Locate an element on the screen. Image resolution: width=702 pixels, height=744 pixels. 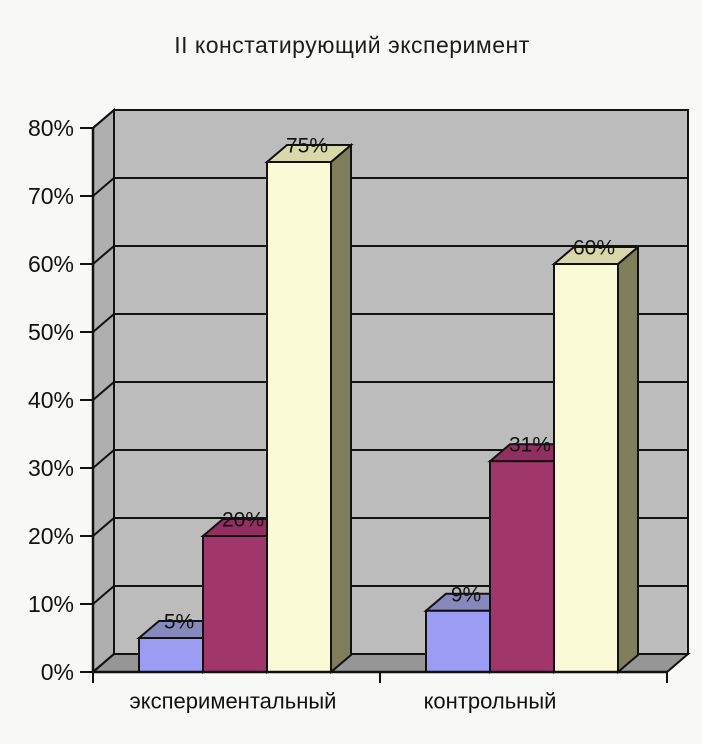
y-axis-label: 60% is located at coordinates (51, 264).